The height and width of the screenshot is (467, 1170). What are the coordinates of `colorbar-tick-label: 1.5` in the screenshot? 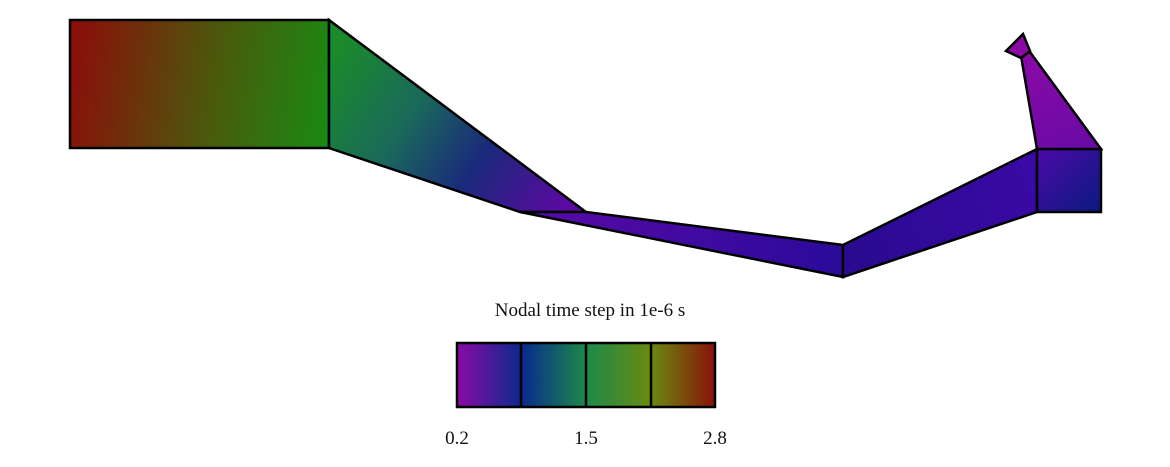 It's located at (586, 438).